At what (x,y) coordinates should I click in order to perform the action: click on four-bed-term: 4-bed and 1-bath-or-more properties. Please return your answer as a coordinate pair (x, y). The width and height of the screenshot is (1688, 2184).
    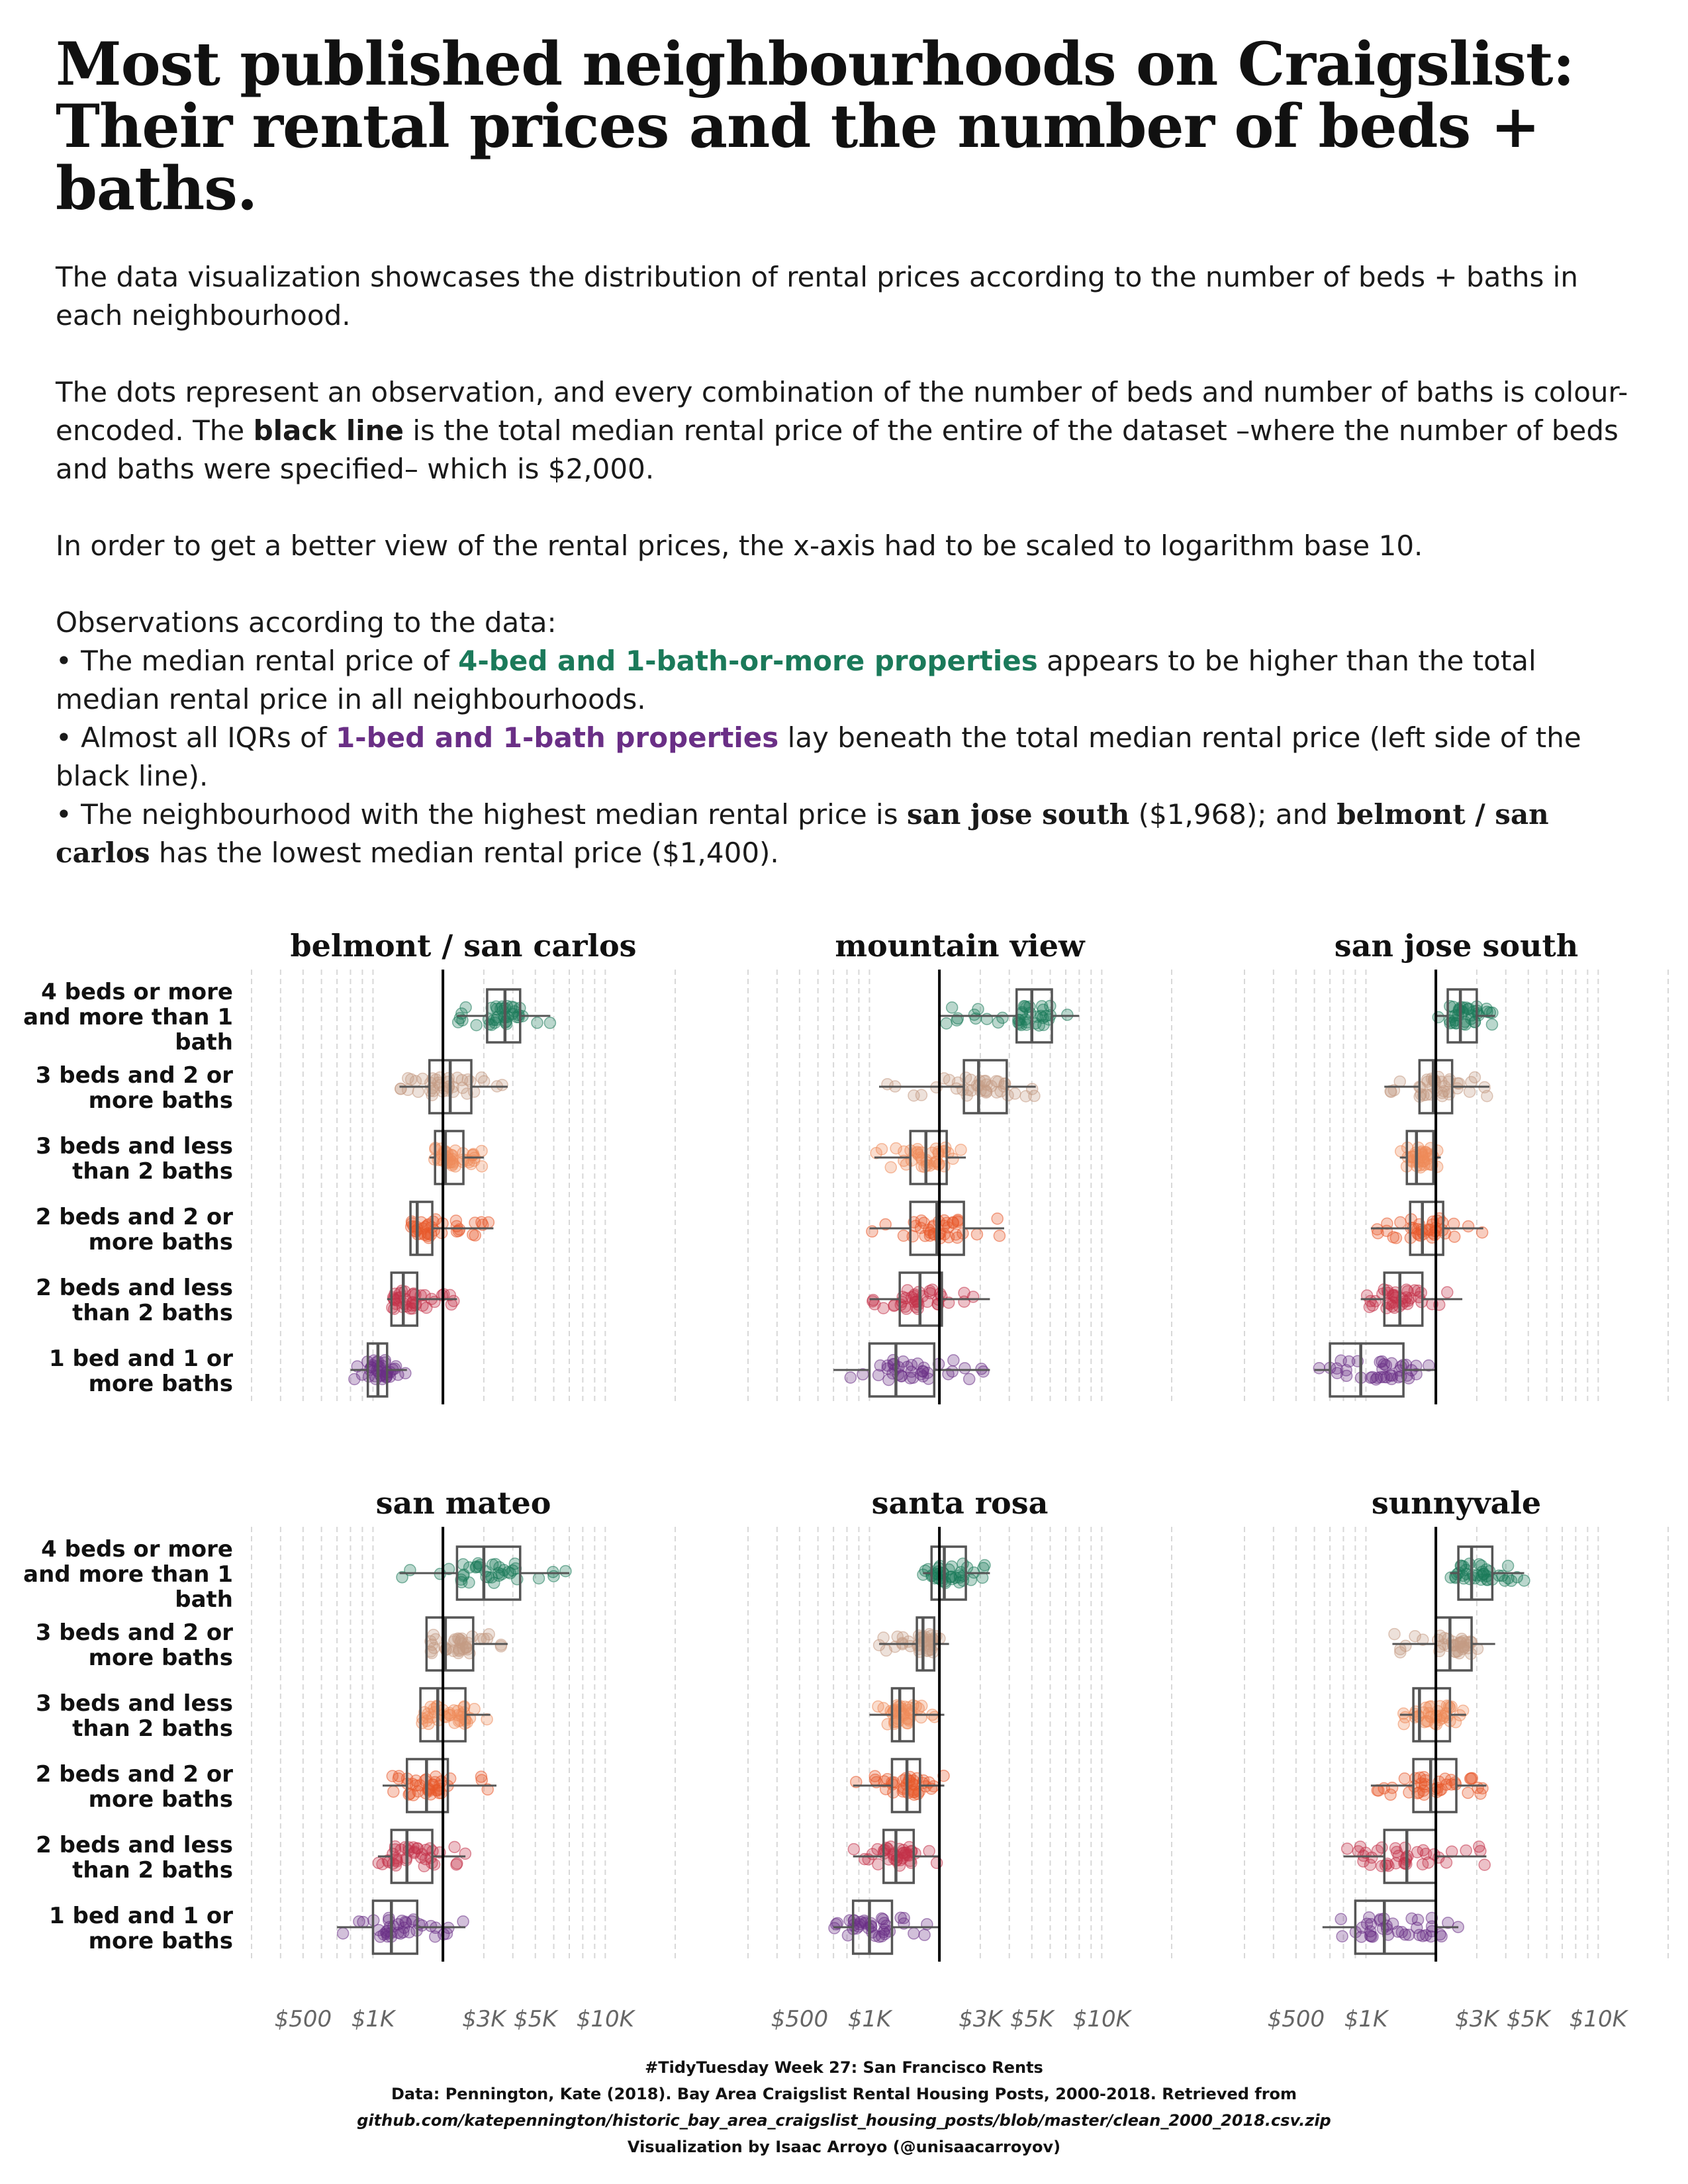
    Looking at the image, I should click on (748, 661).